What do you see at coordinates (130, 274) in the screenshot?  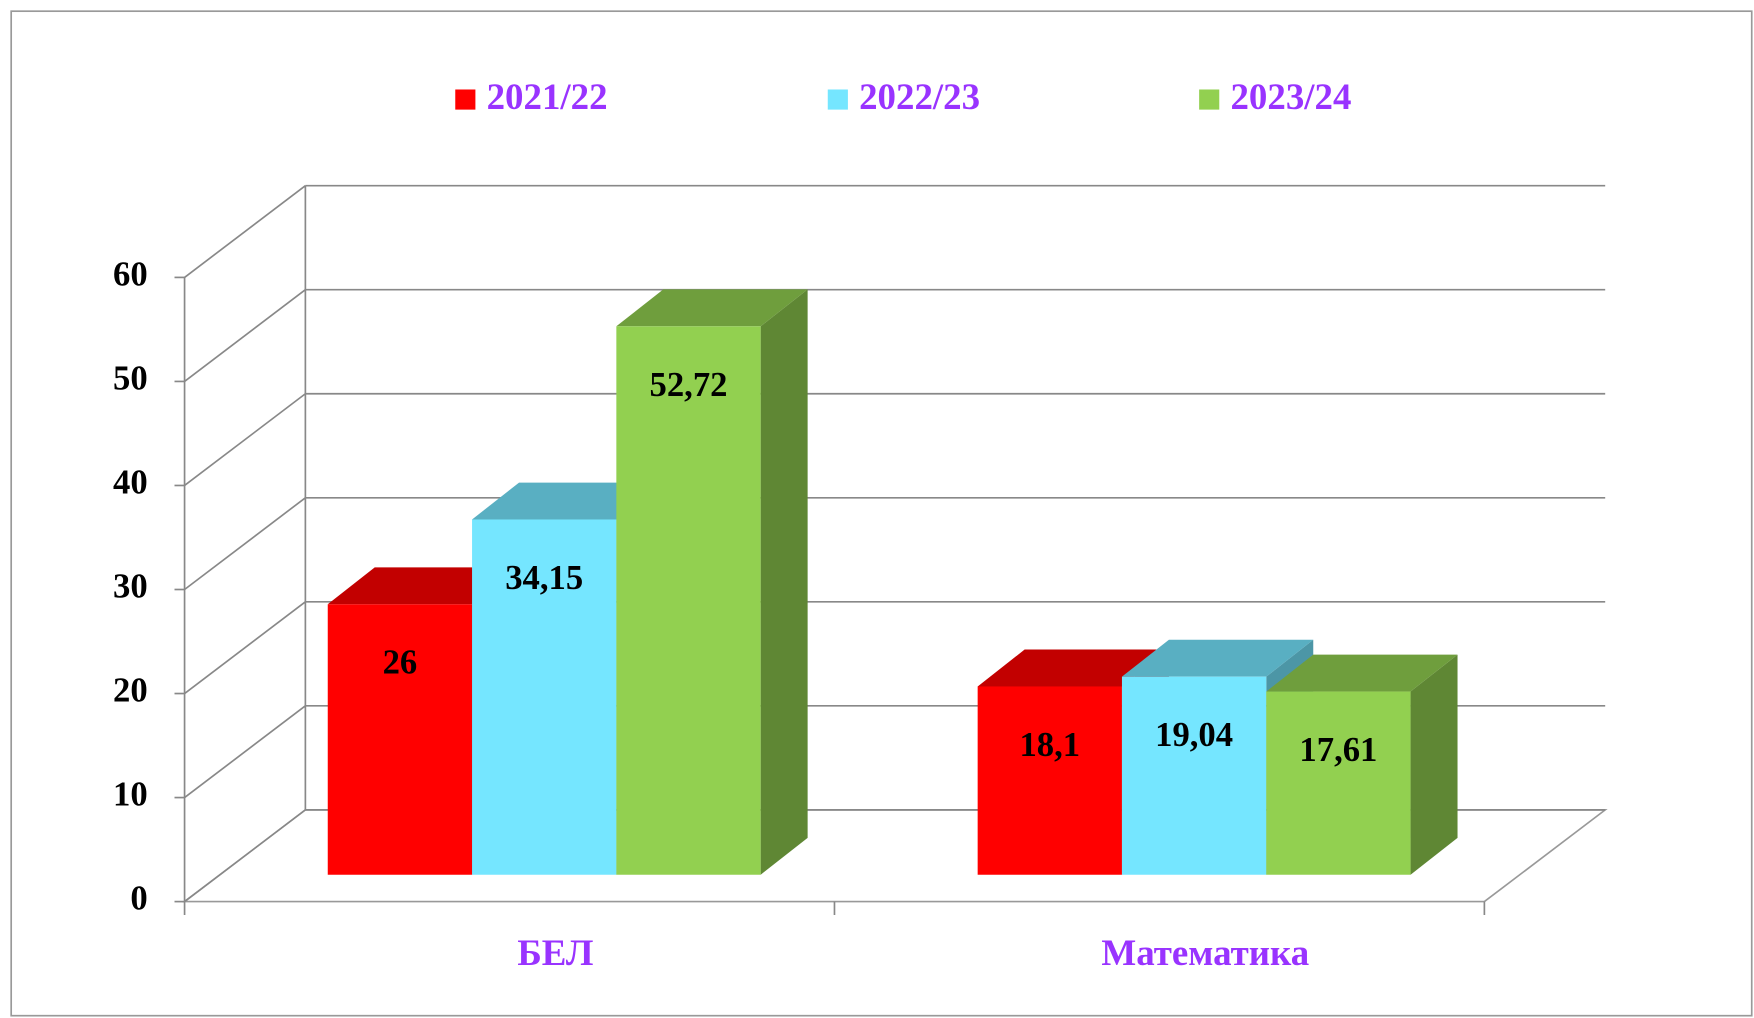 I see `y-tick-label: 60` at bounding box center [130, 274].